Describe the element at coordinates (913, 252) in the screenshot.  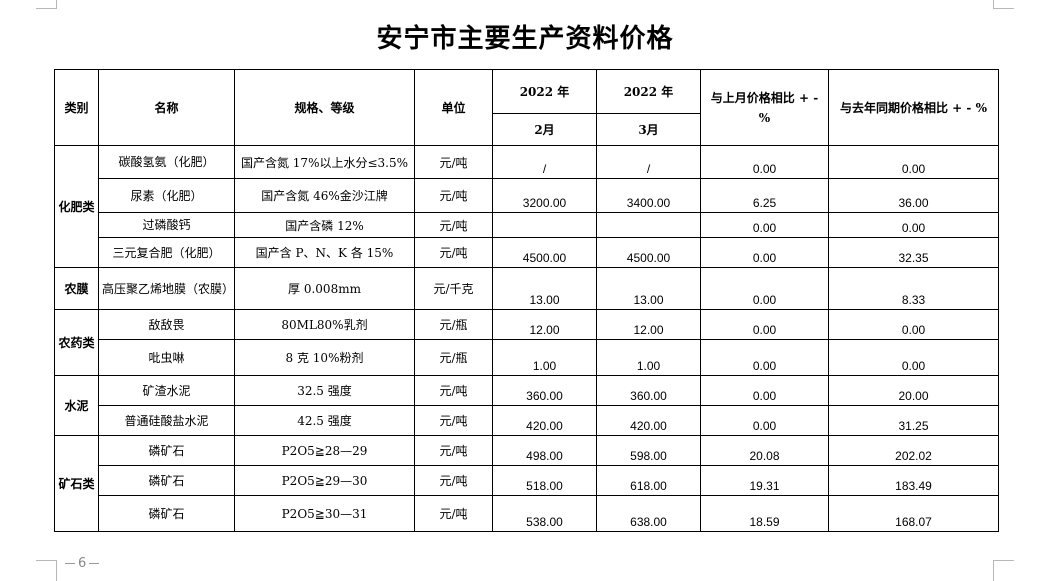
I see `change-yoy: 32.35` at that location.